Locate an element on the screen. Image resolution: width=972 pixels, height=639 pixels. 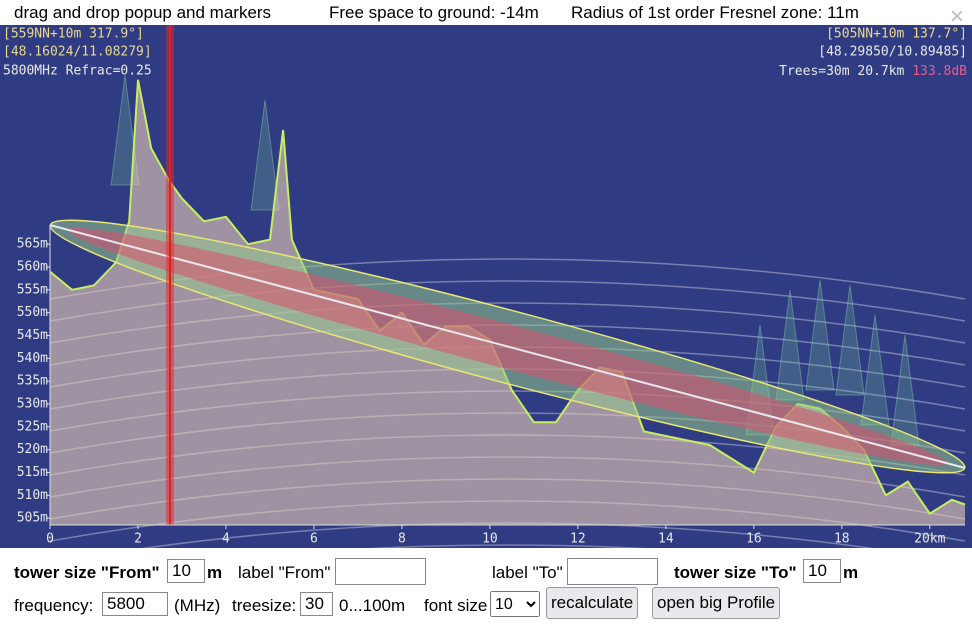
y-tick-label: 545m is located at coordinates (32, 335).